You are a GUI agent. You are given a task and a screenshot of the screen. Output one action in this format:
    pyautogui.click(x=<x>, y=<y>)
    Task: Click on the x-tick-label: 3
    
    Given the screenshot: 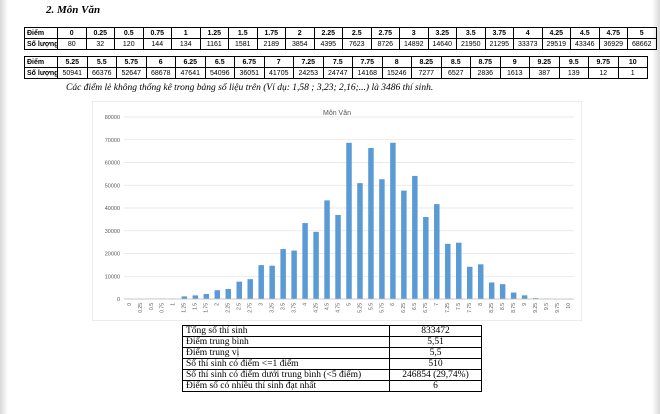 What is the action you would take?
    pyautogui.click(x=262, y=304)
    